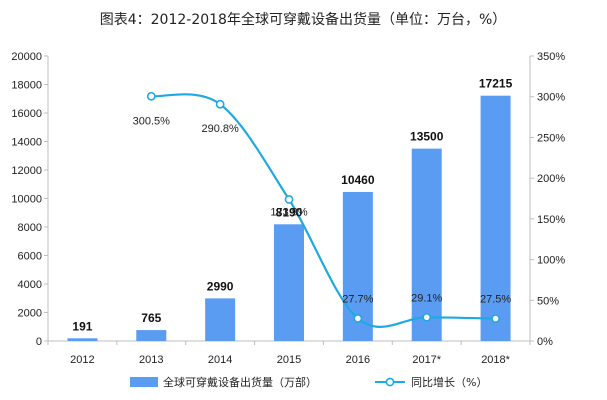  What do you see at coordinates (144, 382) in the screenshot?
I see `legend-bar-swatch` at bounding box center [144, 382].